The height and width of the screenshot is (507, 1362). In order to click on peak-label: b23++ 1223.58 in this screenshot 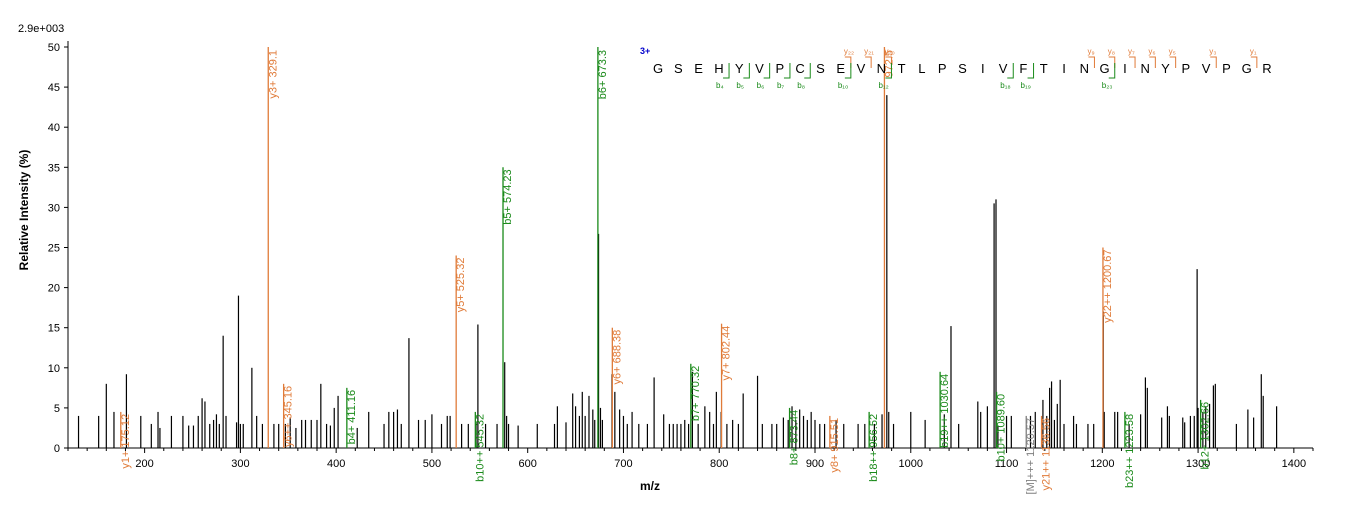, I will do `click(1130, 451)`.